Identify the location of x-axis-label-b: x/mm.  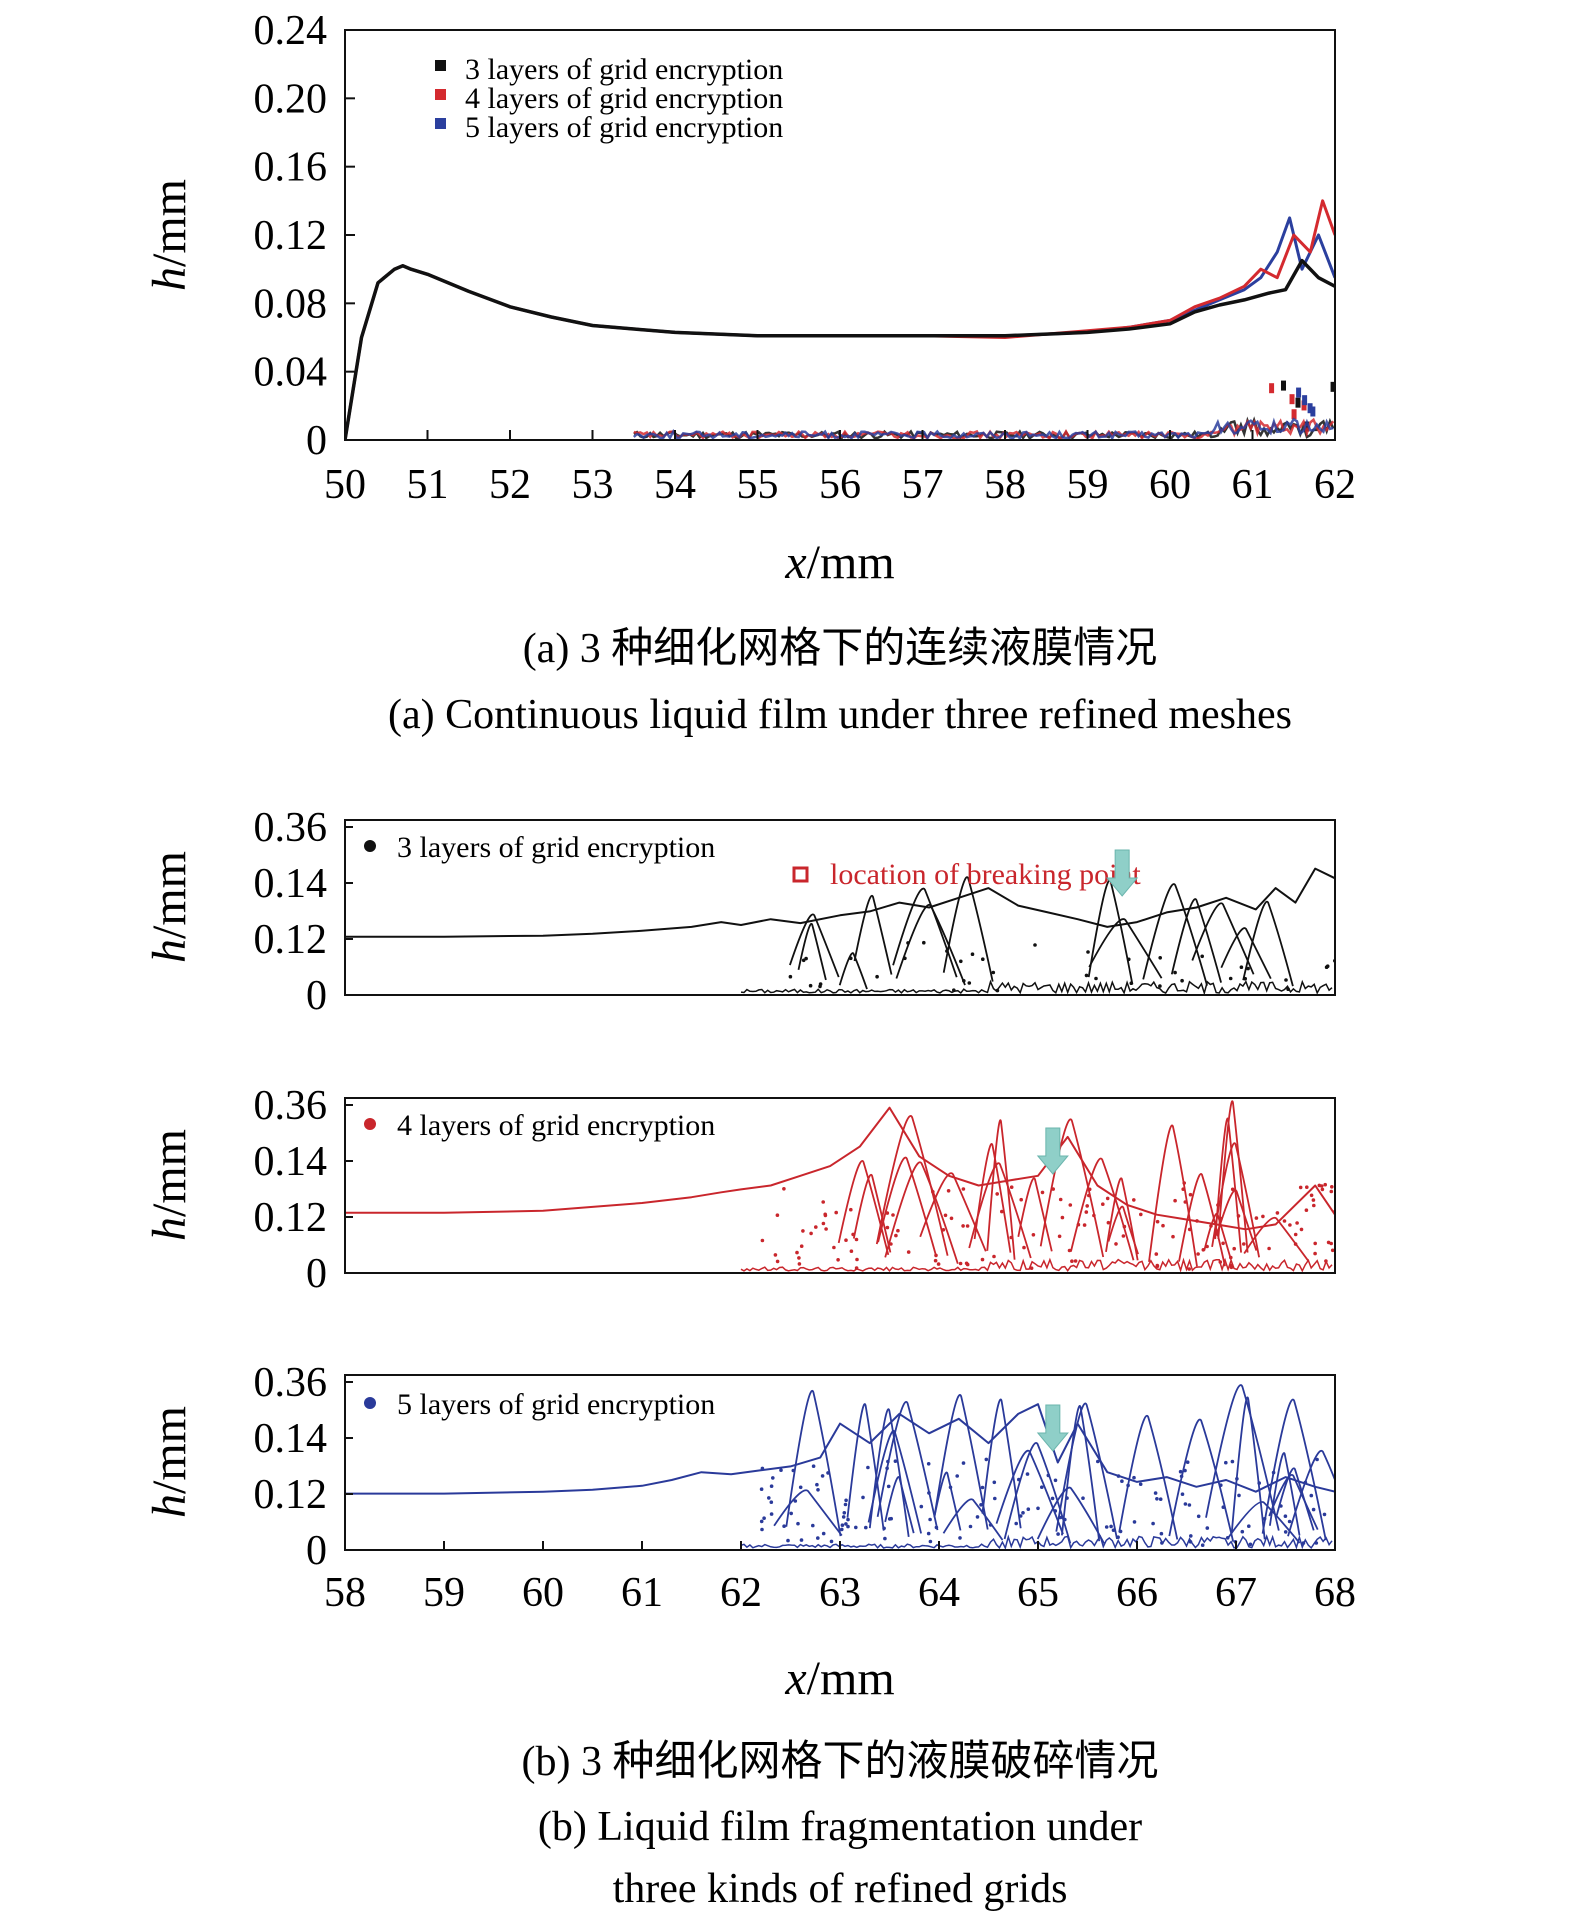
(839, 1678).